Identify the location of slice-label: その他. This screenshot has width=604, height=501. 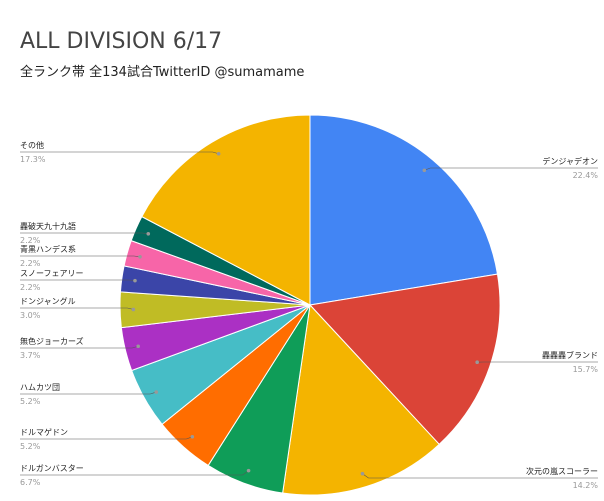
(32, 145).